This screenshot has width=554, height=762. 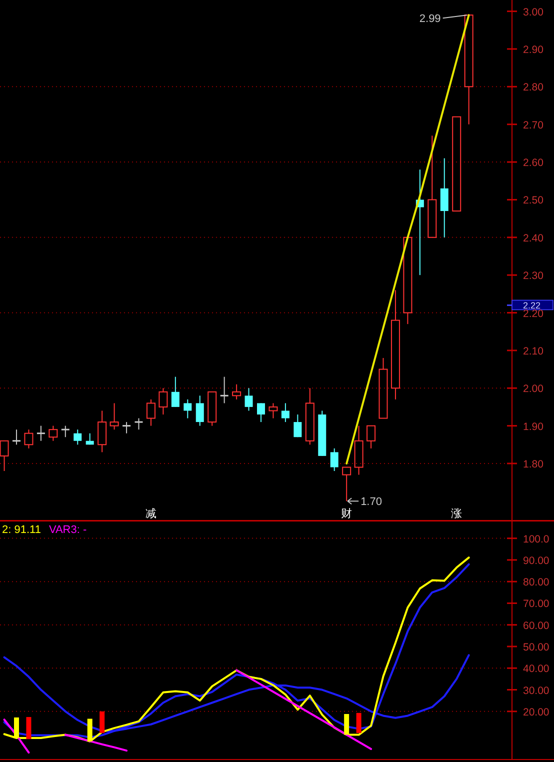 What do you see at coordinates (536, 626) in the screenshot?
I see `y-tick-label: 60.00` at bounding box center [536, 626].